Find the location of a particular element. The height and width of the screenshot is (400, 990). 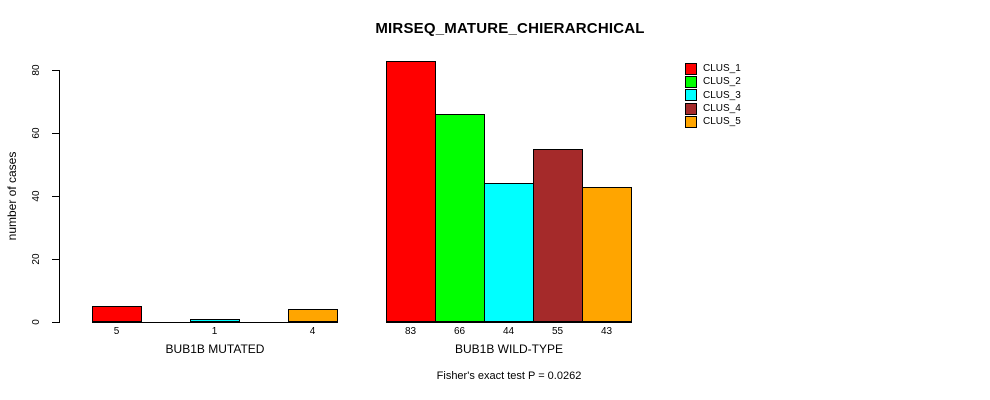

bar-value-label: 4 is located at coordinates (312, 331).